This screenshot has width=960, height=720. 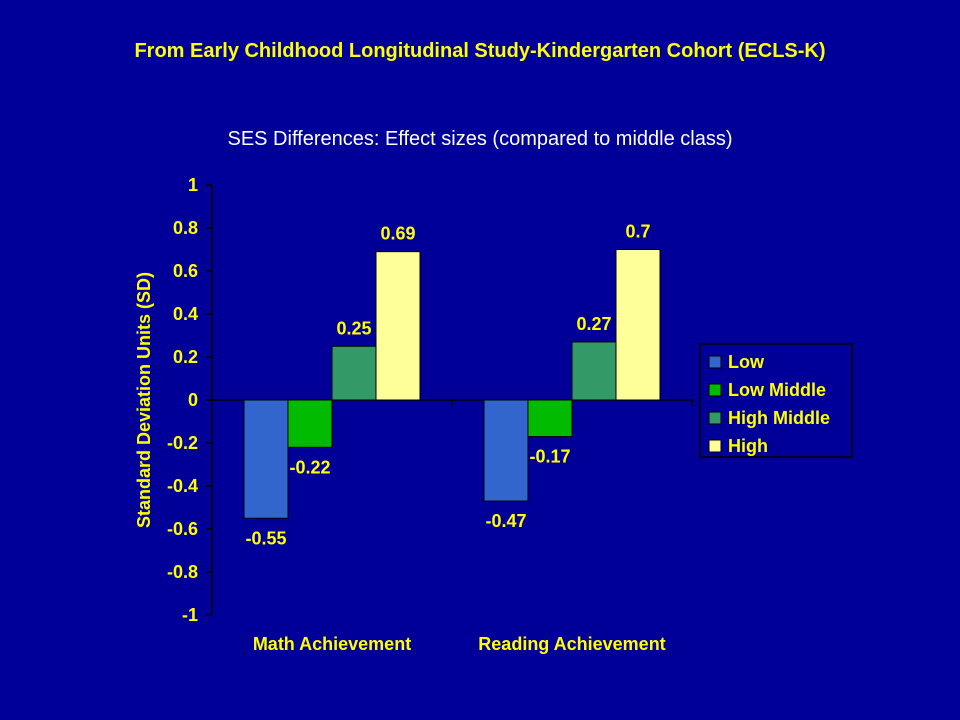 I want to click on data-label: 0.25, so click(x=353, y=328).